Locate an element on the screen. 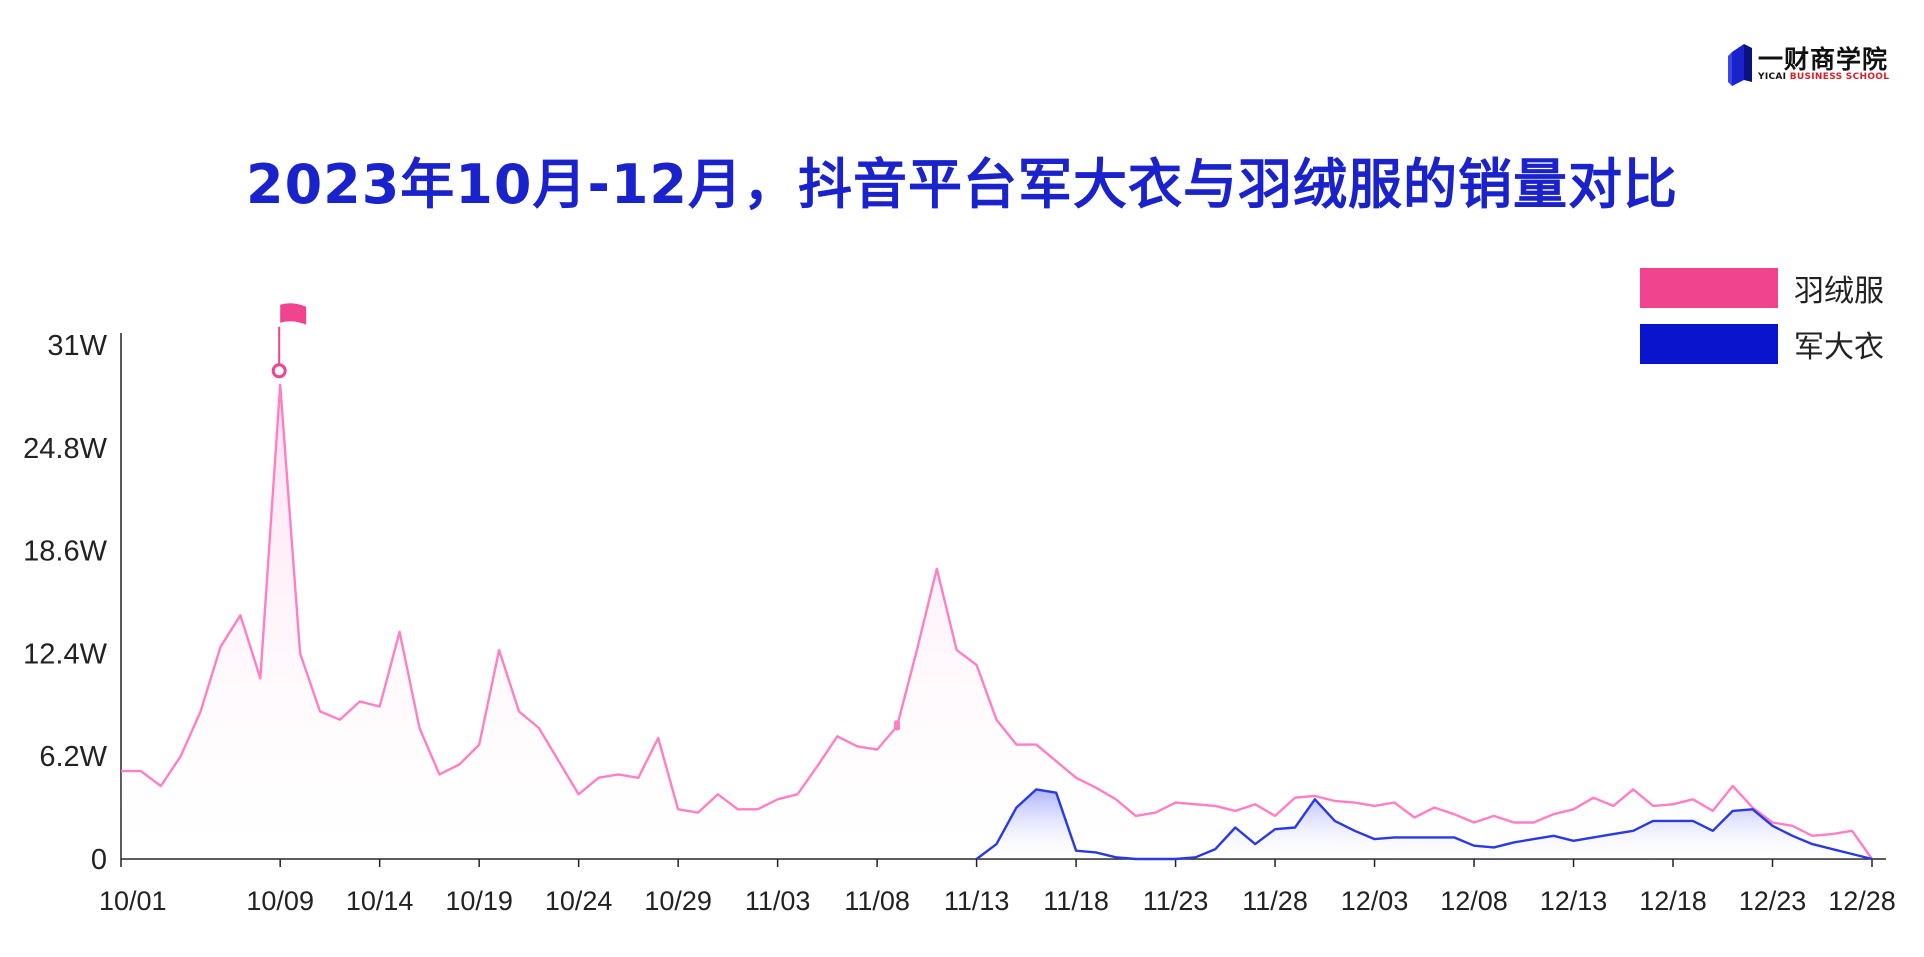 The image size is (1924, 957). chart-legend: 羽绒服 军大衣 is located at coordinates (1762, 322).